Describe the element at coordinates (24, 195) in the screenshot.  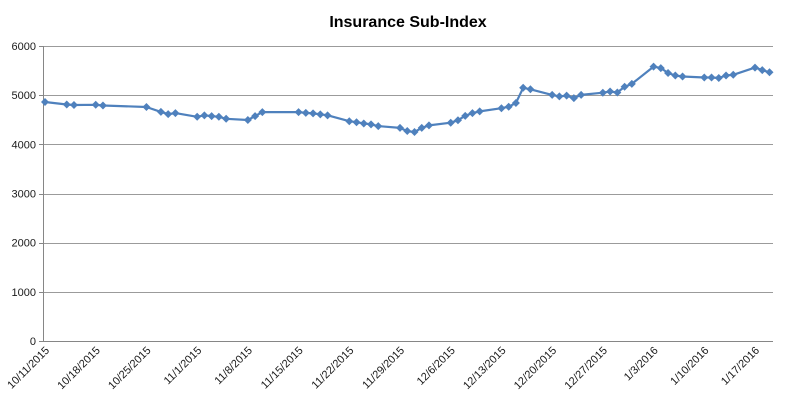
I see `y-axis-tick-label: 3000` at that location.